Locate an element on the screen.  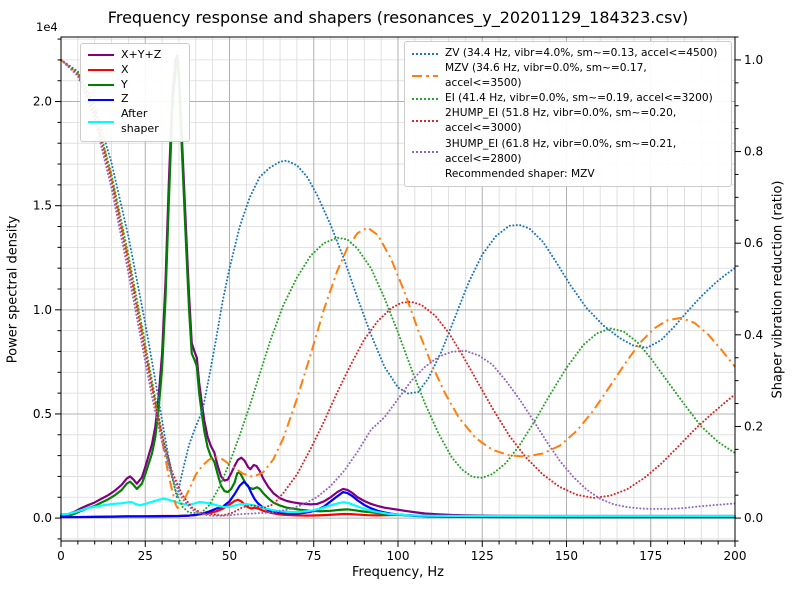
left-axis-title: Power spectral density is located at coordinates (13, 289).